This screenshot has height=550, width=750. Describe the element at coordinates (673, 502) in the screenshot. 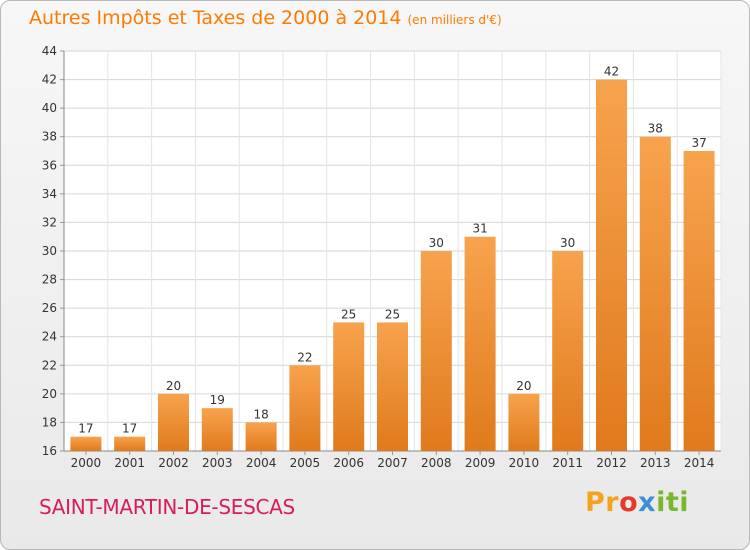

I see `logo-part-4: iti` at that location.